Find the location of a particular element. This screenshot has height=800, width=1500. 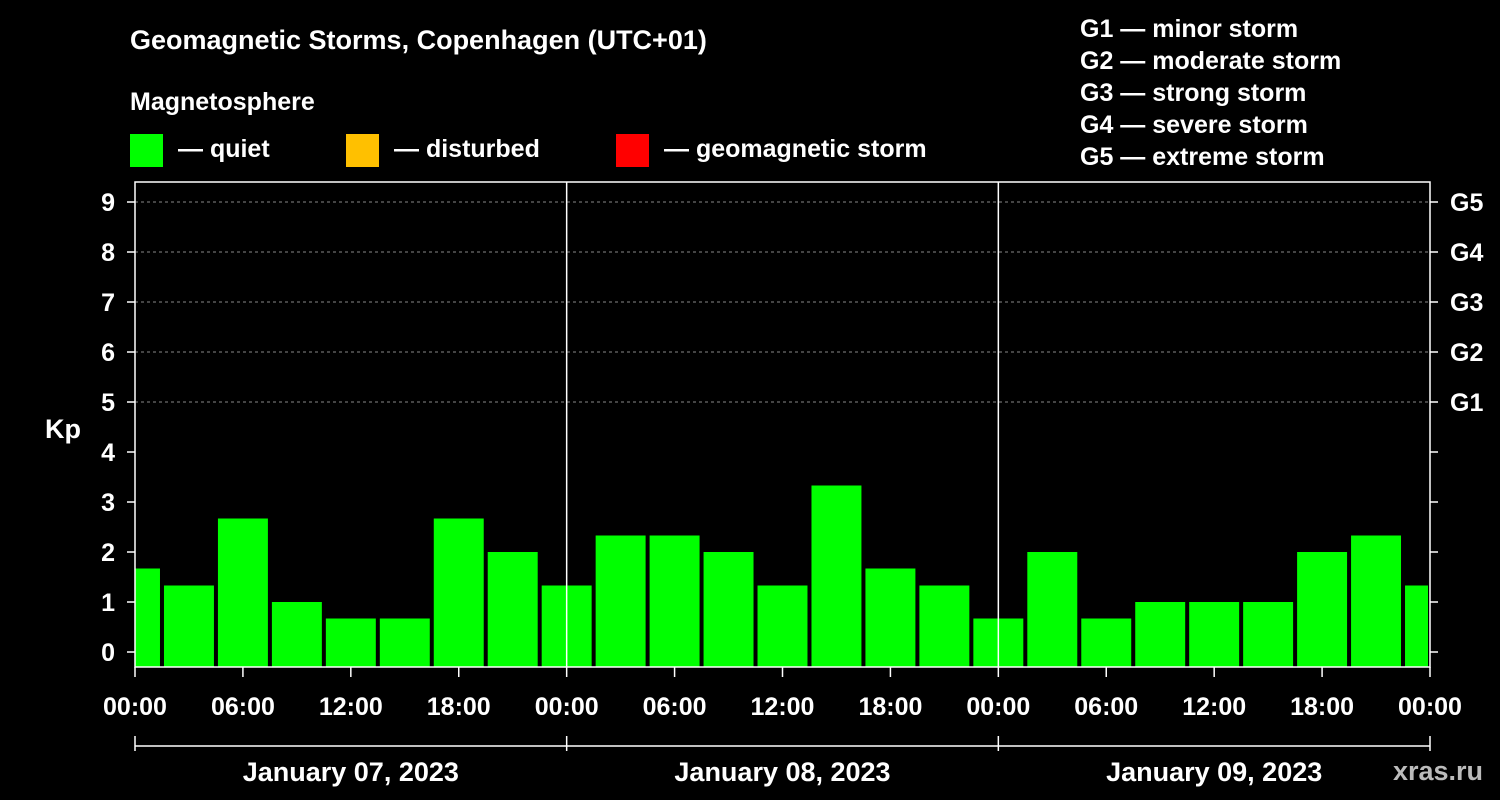

y-tick-label: 4 is located at coordinates (108, 453).